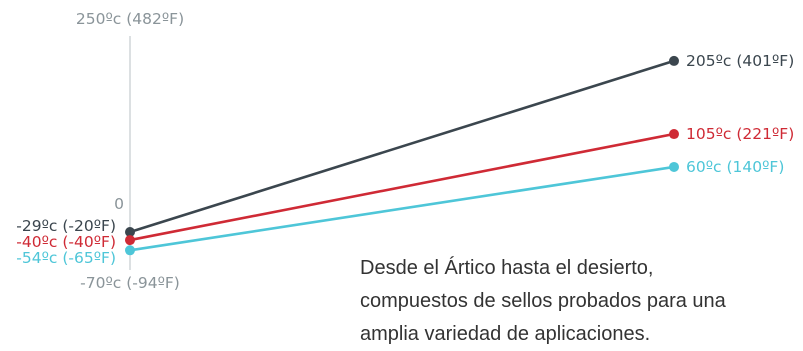  What do you see at coordinates (505, 334) in the screenshot?
I see `caption-line: amplia variedad de aplicaciones.` at bounding box center [505, 334].